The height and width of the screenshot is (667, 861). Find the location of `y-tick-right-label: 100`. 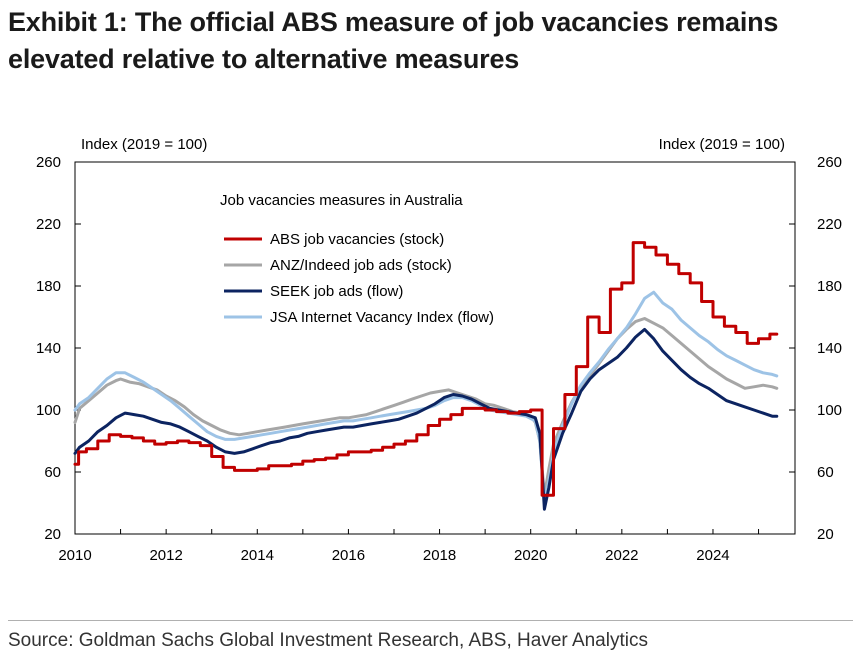

y-tick-right-label: 100 is located at coordinates (829, 410).